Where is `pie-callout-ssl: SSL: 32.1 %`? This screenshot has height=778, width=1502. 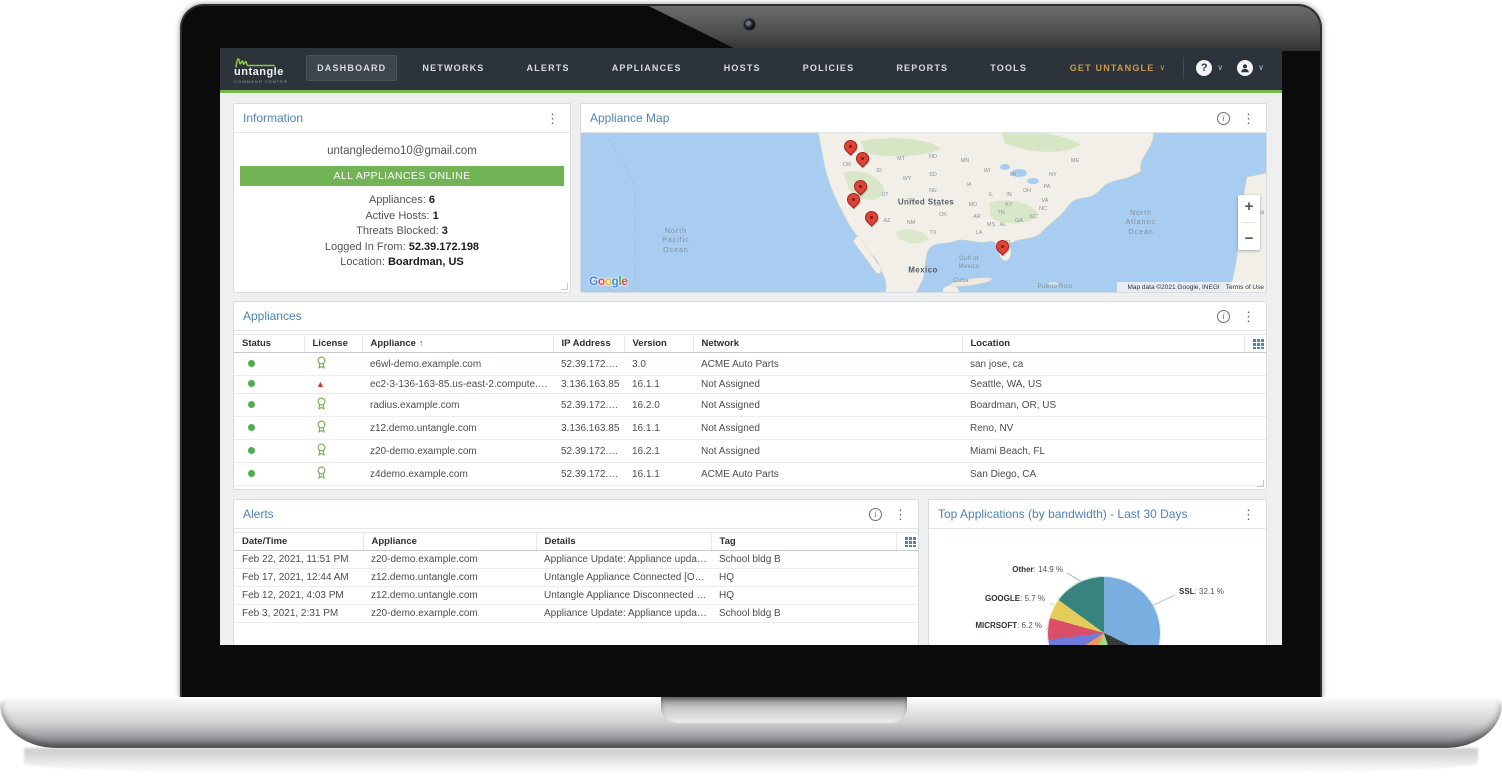
pie-callout-ssl: SSL: 32.1 % is located at coordinates (1201, 591).